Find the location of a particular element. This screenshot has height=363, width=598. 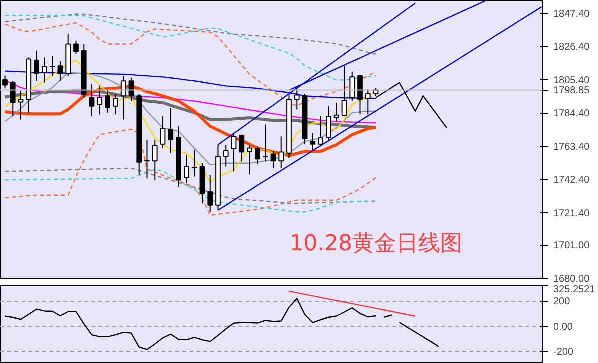

y-tick-label: 0.00 is located at coordinates (564, 327).